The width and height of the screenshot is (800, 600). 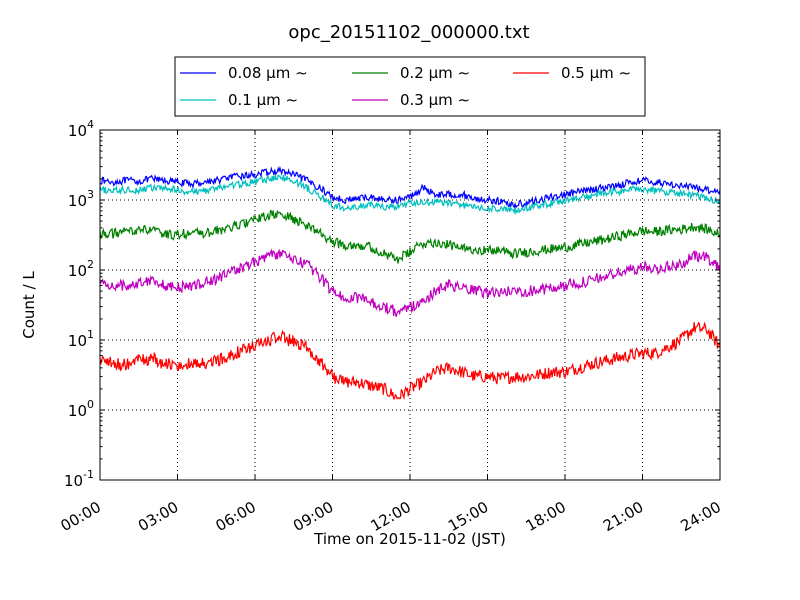 I want to click on series-line-0.2, so click(x=410, y=236).